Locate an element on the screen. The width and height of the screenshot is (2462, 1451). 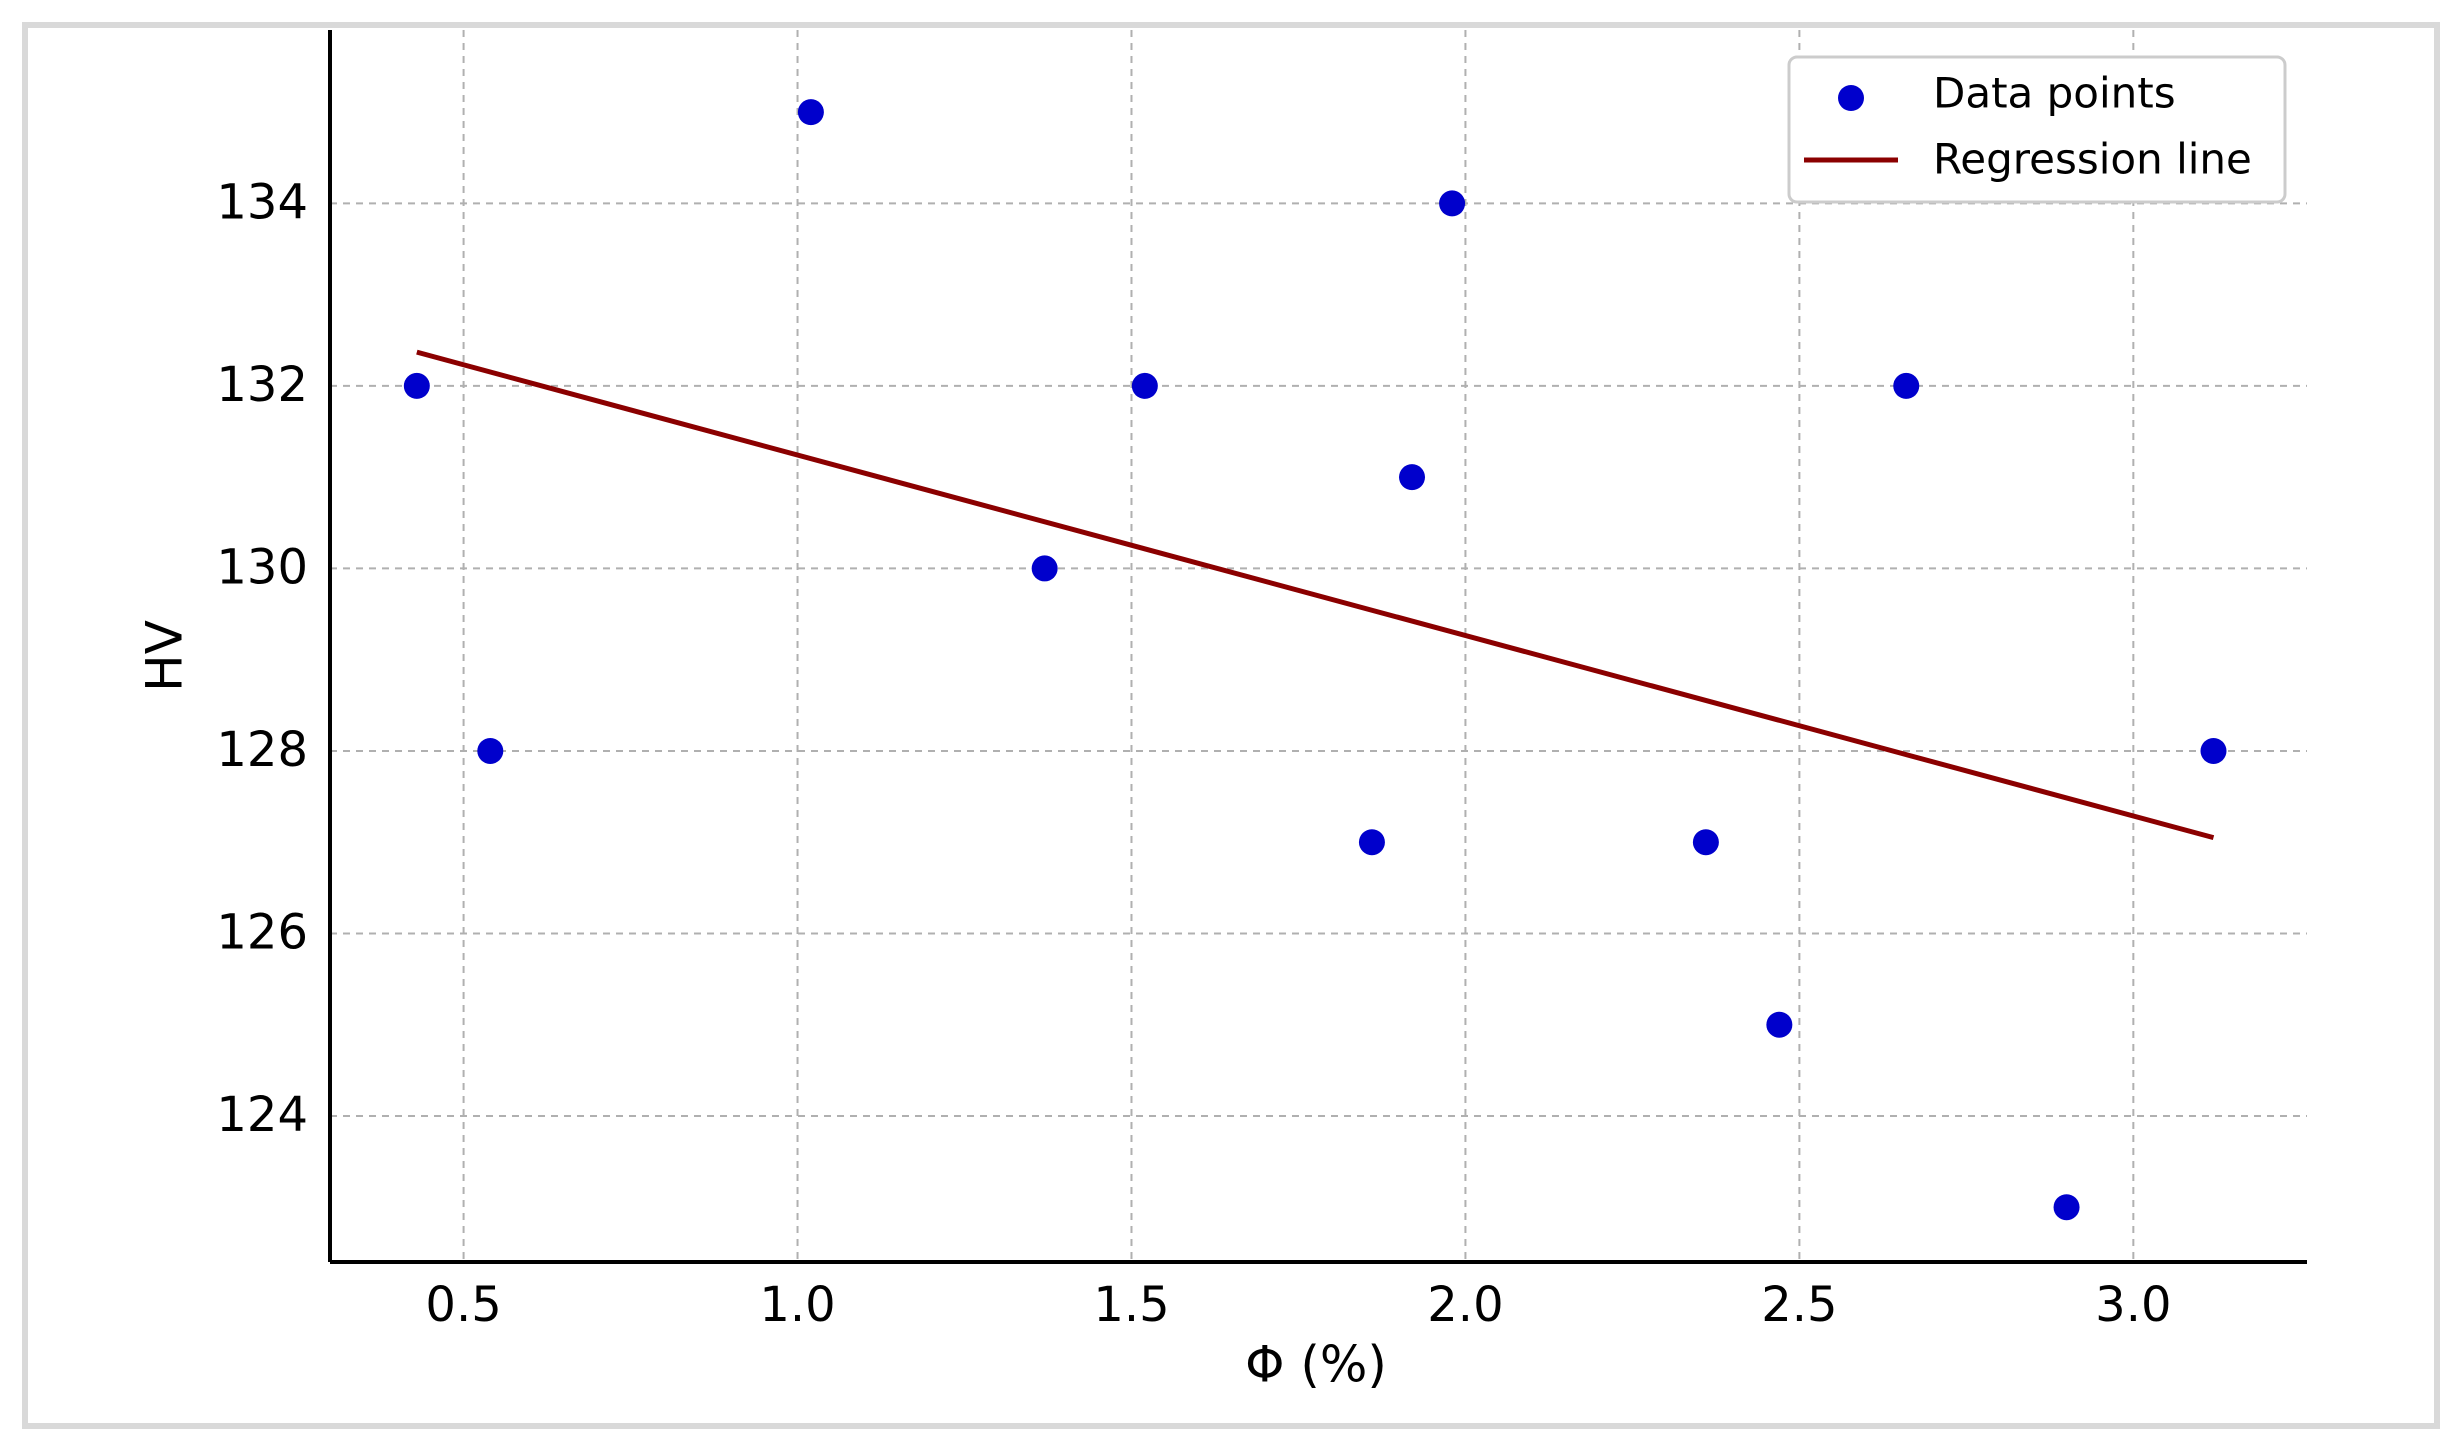
x-tick-label: 2.0 is located at coordinates (1465, 1305).